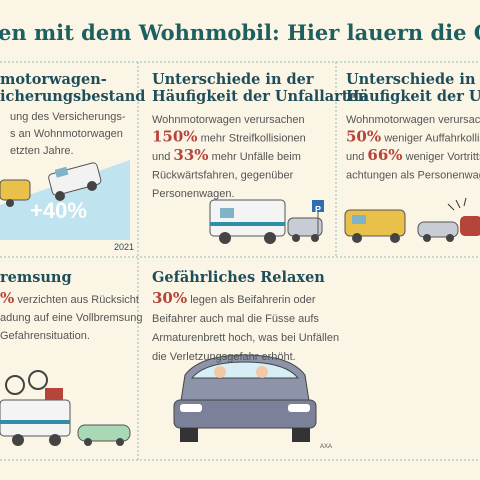 Image resolution: width=480 pixels, height=480 pixels. I want to click on body-line: und 33% mehr Unfälle beim, so click(226, 155).